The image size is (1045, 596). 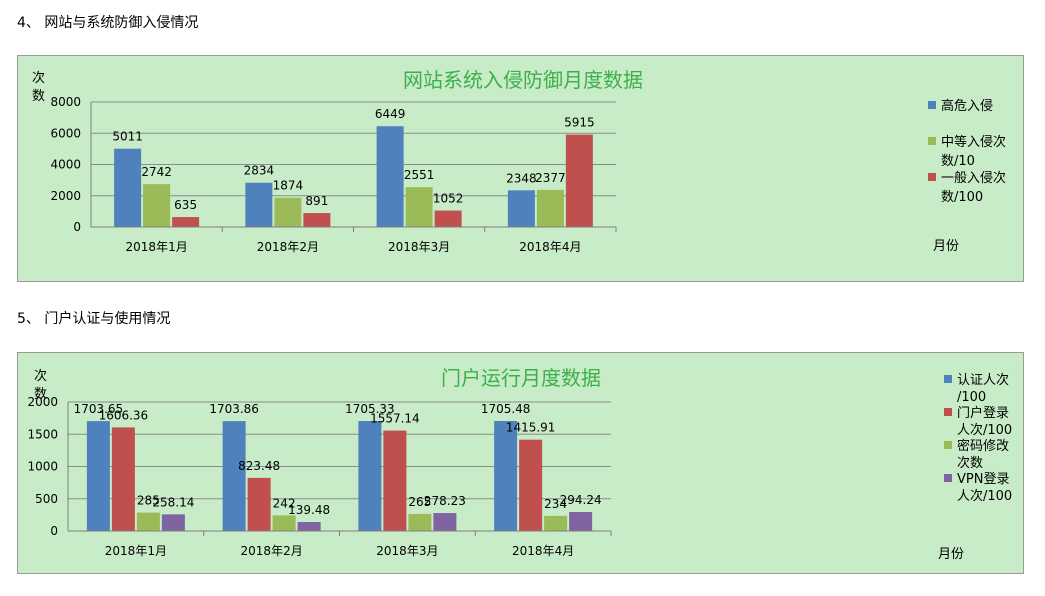 What do you see at coordinates (445, 501) in the screenshot?
I see `data-label: 278.23` at bounding box center [445, 501].